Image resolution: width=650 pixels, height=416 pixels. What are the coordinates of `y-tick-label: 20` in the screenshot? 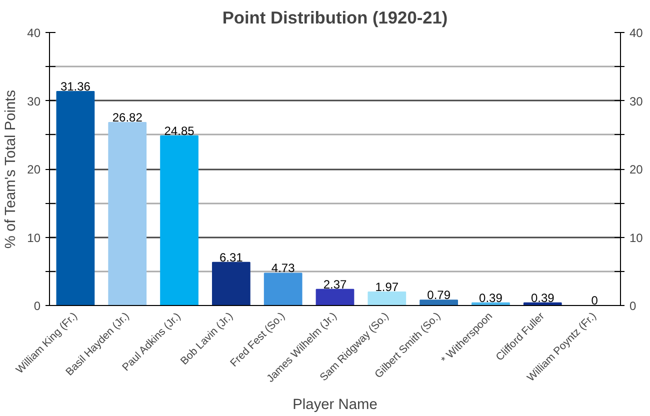 It's located at (34, 169).